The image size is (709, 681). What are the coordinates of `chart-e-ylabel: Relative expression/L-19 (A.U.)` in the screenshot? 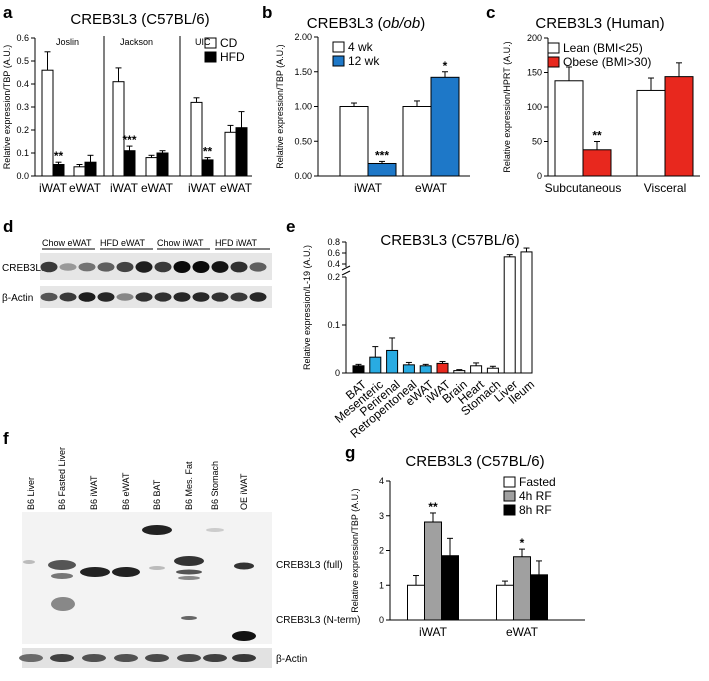 It's located at (307, 307).